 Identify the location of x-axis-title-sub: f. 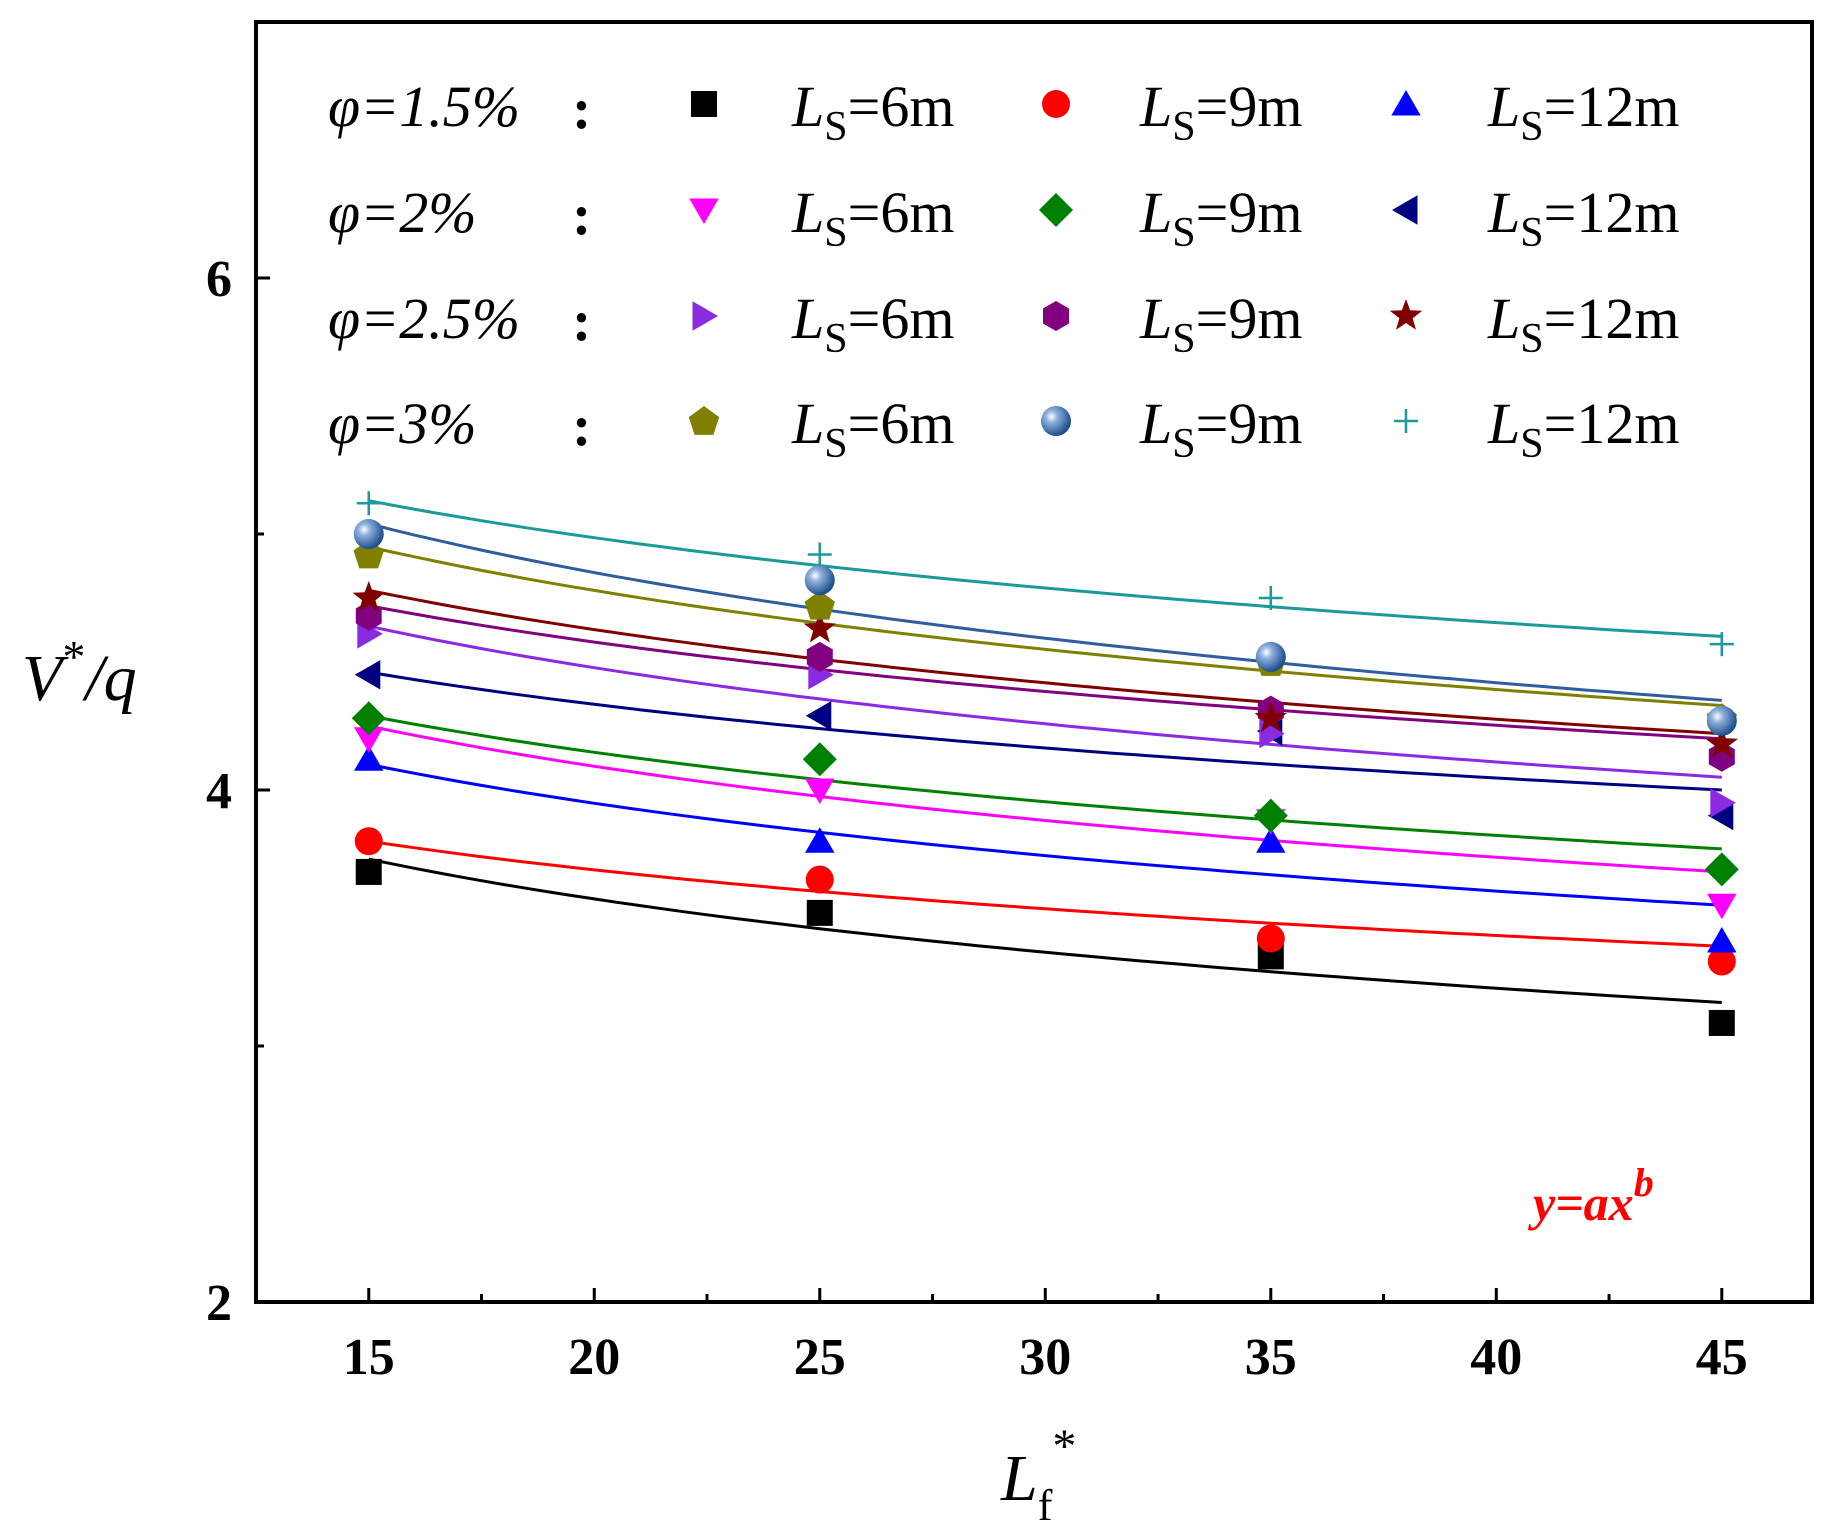
(1045, 1505).